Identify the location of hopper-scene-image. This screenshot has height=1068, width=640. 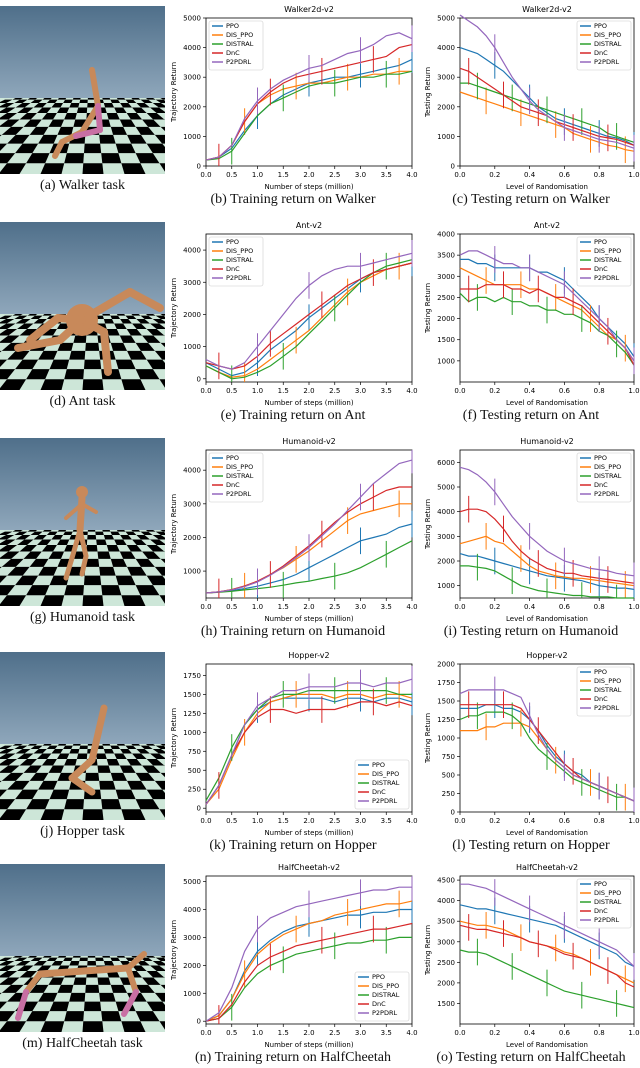
(82, 736).